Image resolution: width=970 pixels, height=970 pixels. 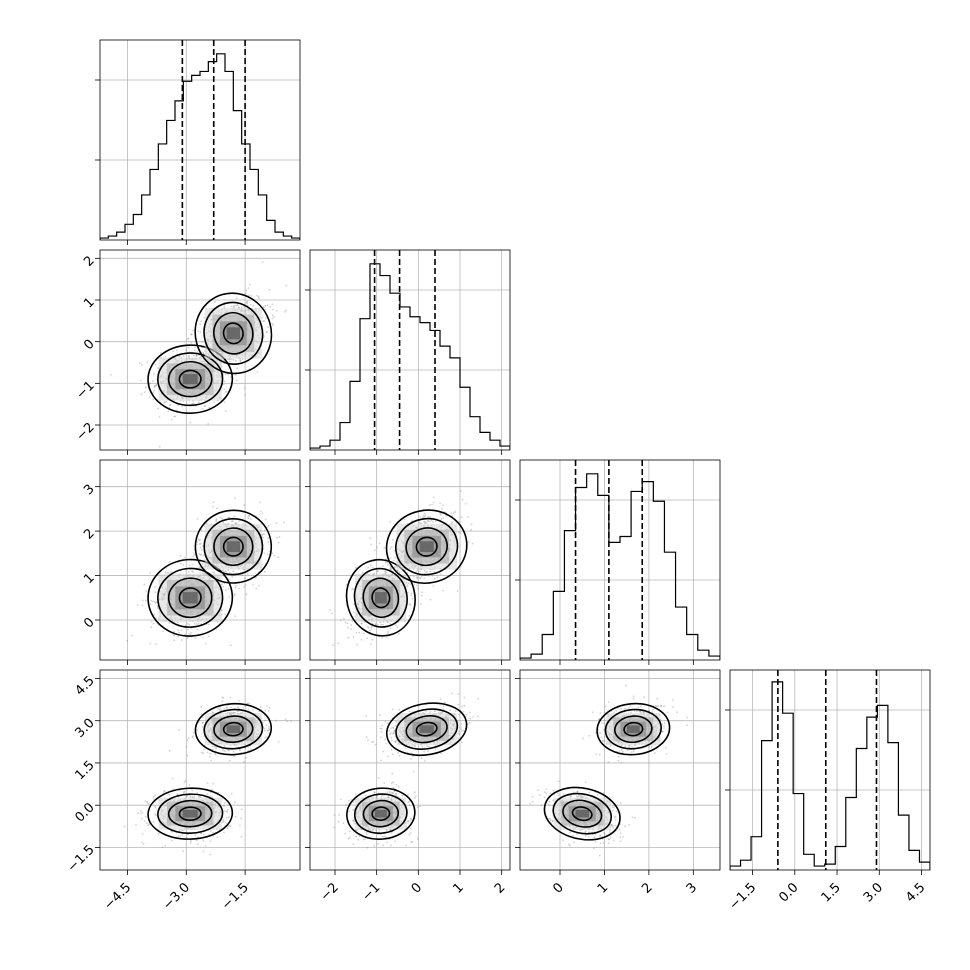 I want to click on density-layer, so click(x=205, y=571).